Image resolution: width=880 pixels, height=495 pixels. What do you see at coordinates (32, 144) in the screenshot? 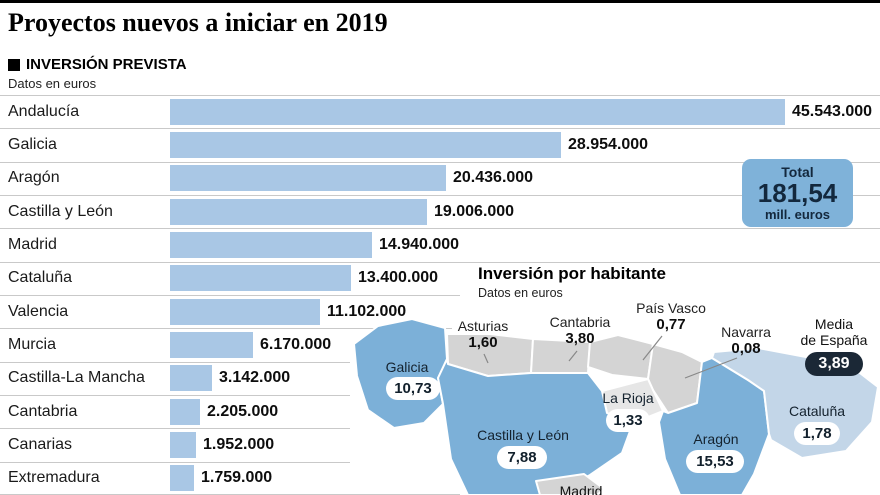
I see `bar-label: Galicia` at bounding box center [32, 144].